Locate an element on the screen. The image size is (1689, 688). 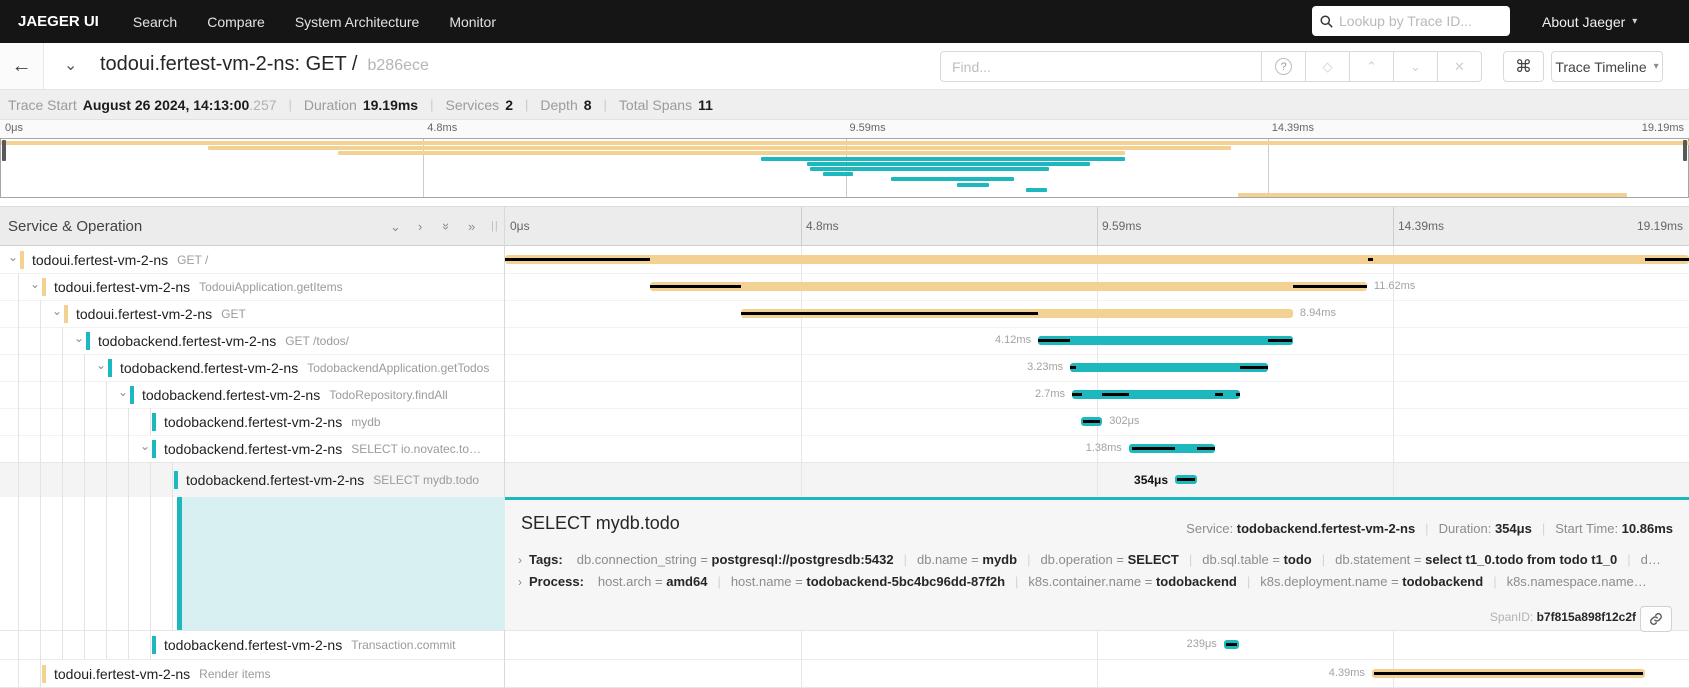
span-bar-row: 2.7ms is located at coordinates (1097, 394).